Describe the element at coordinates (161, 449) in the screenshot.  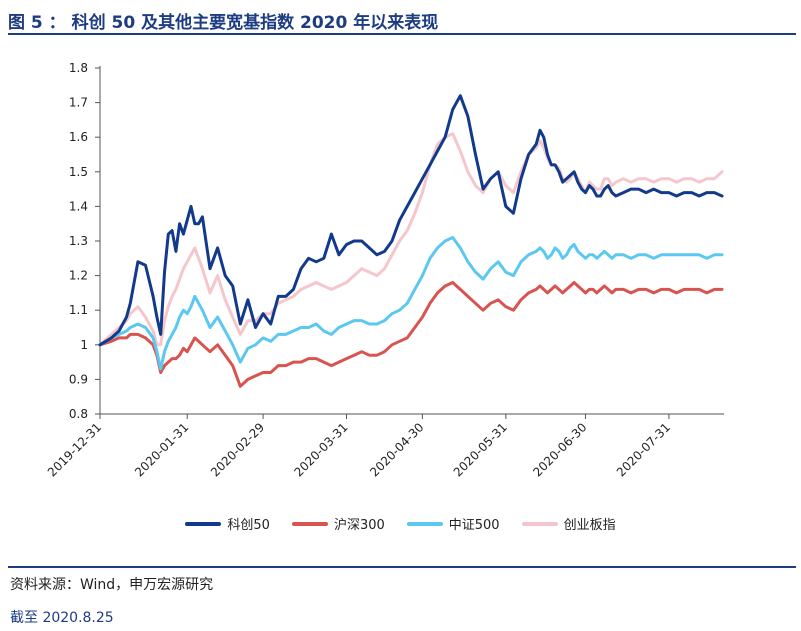
I see `x-tick-label: 2020-01-31` at that location.